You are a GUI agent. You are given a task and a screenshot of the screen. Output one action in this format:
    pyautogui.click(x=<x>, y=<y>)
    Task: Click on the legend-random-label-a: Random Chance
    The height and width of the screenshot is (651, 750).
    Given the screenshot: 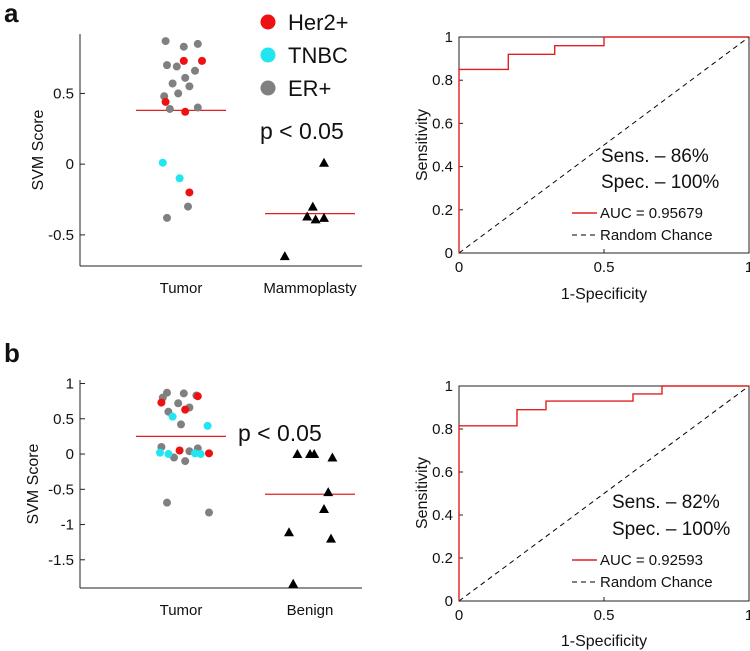 What is the action you would take?
    pyautogui.click(x=656, y=235)
    